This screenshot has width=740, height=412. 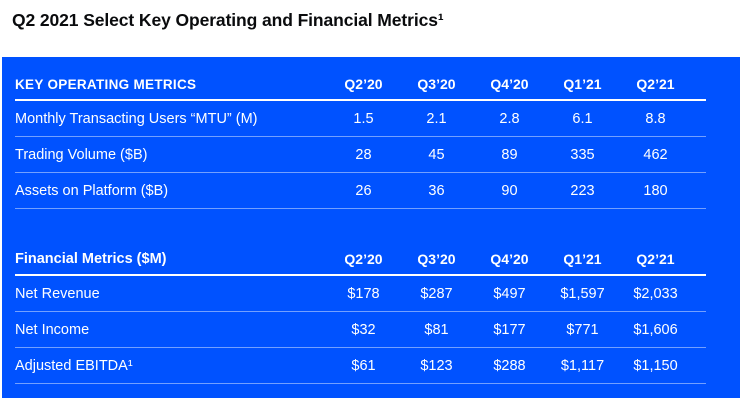 I want to click on row-label: Net Revenue, so click(x=57, y=293).